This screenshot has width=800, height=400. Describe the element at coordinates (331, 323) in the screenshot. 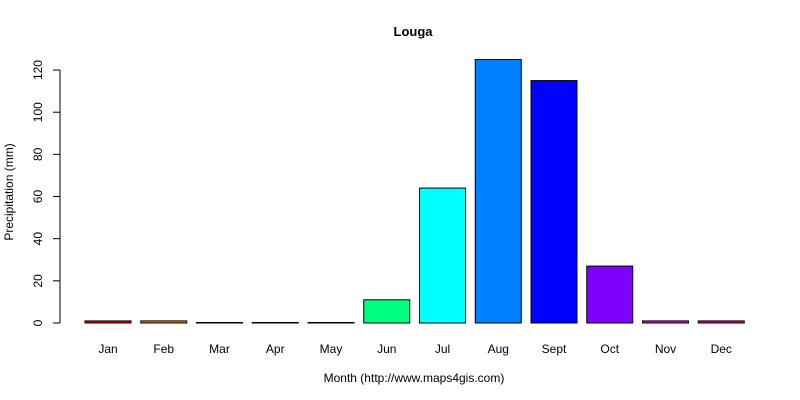

I see `bar-may` at that location.